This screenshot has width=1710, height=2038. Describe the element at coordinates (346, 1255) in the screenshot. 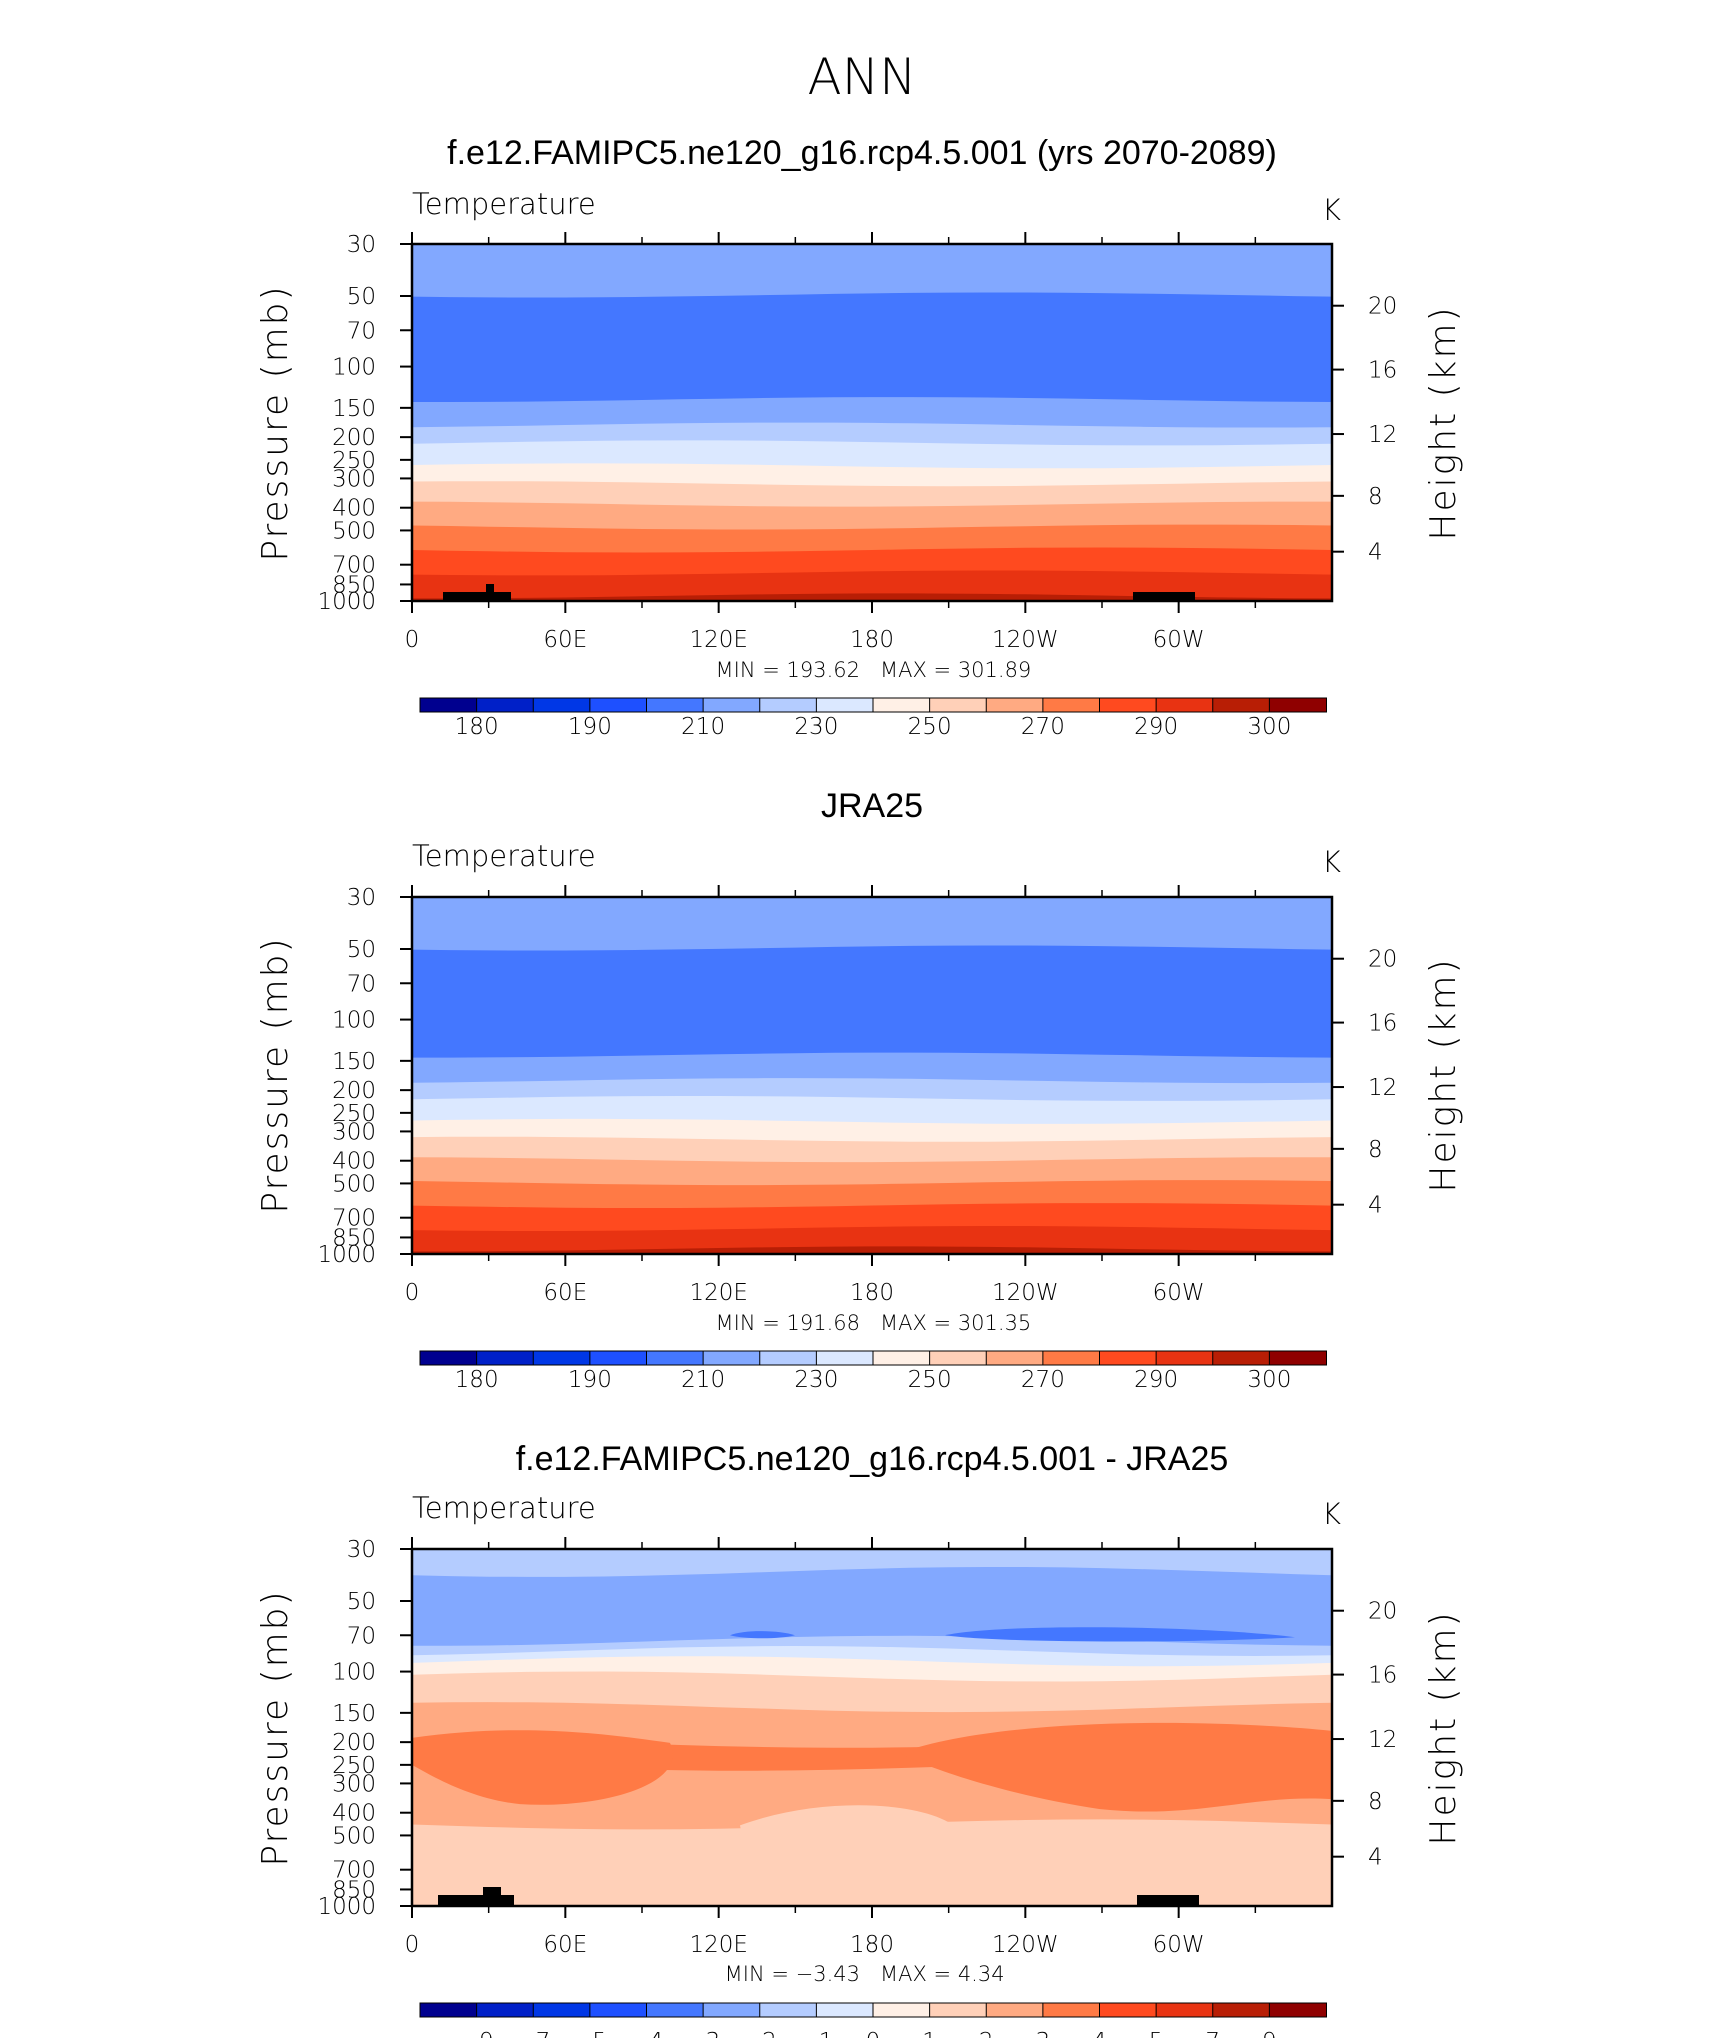

I see `y-tick-label: 1000` at that location.